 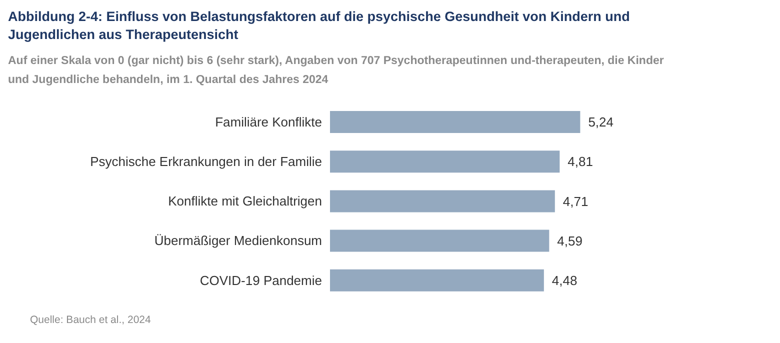 I want to click on y-tick-label: COVID-19 Pandemie, so click(x=261, y=280).